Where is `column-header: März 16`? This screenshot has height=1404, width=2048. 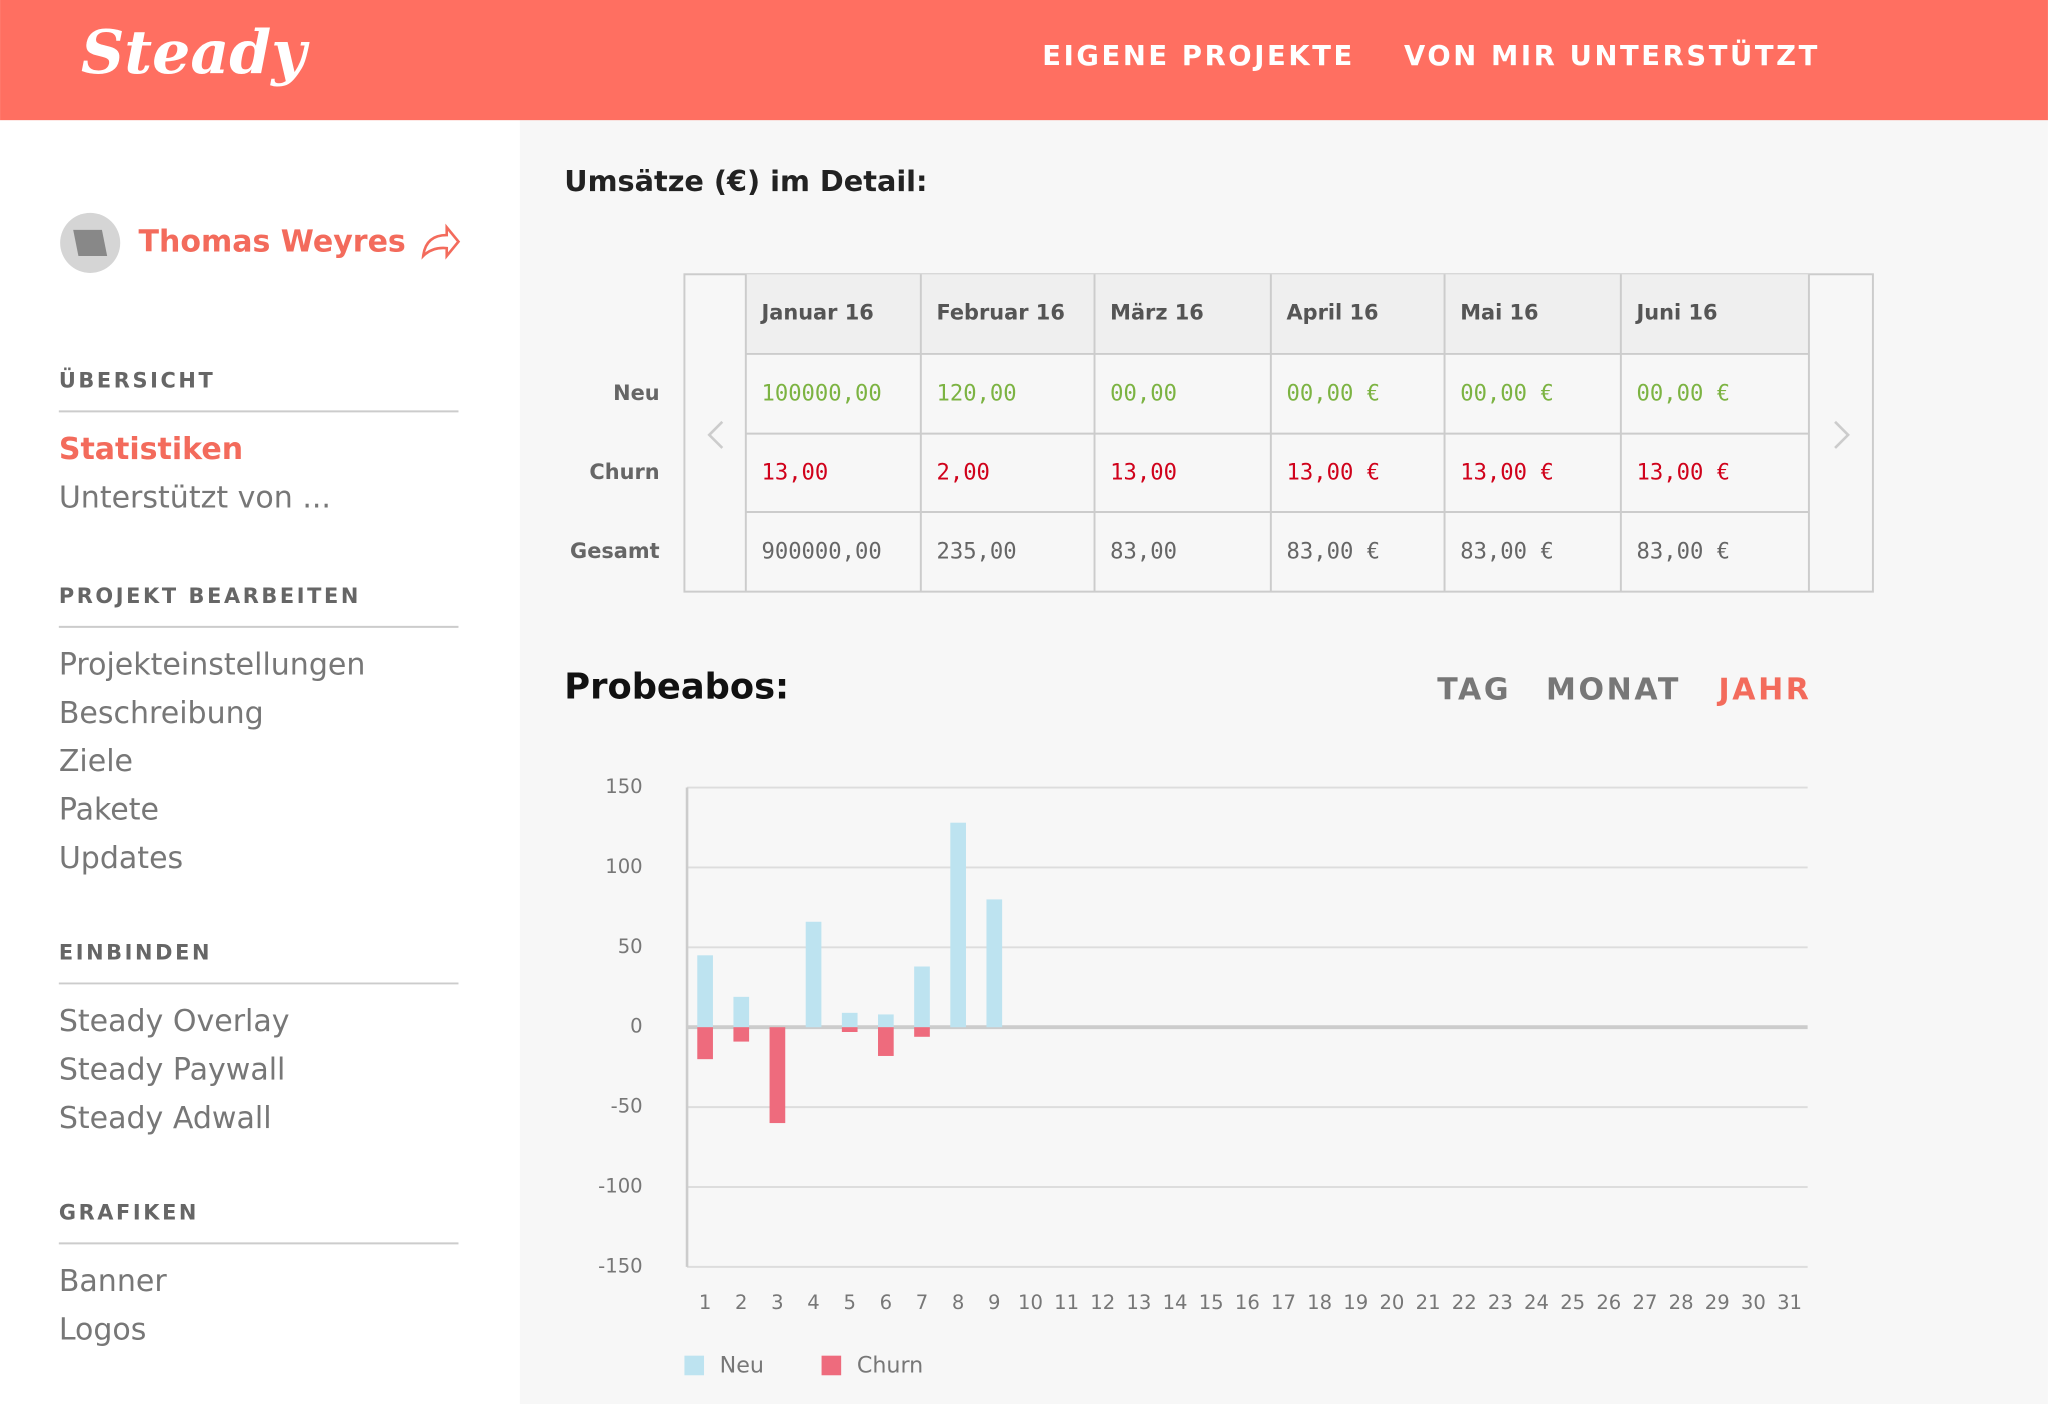 column-header: März 16 is located at coordinates (1157, 312).